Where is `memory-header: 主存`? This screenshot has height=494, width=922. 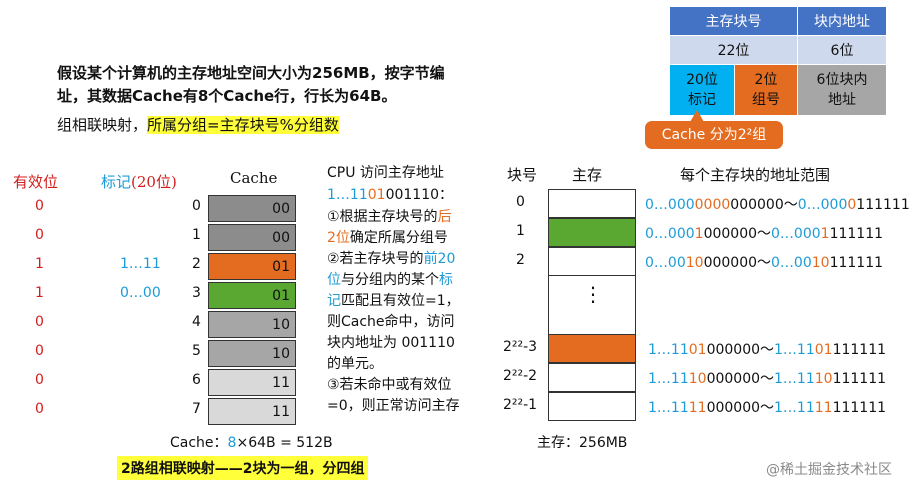
memory-header: 主存 is located at coordinates (587, 175).